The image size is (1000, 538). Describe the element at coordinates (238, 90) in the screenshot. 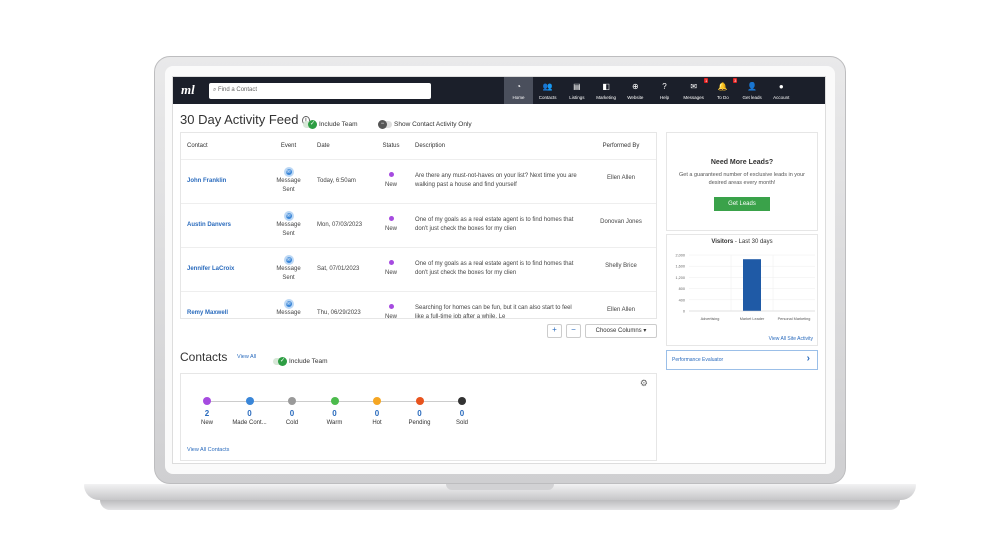

I see `search-placeholder: Find a Contact` at that location.